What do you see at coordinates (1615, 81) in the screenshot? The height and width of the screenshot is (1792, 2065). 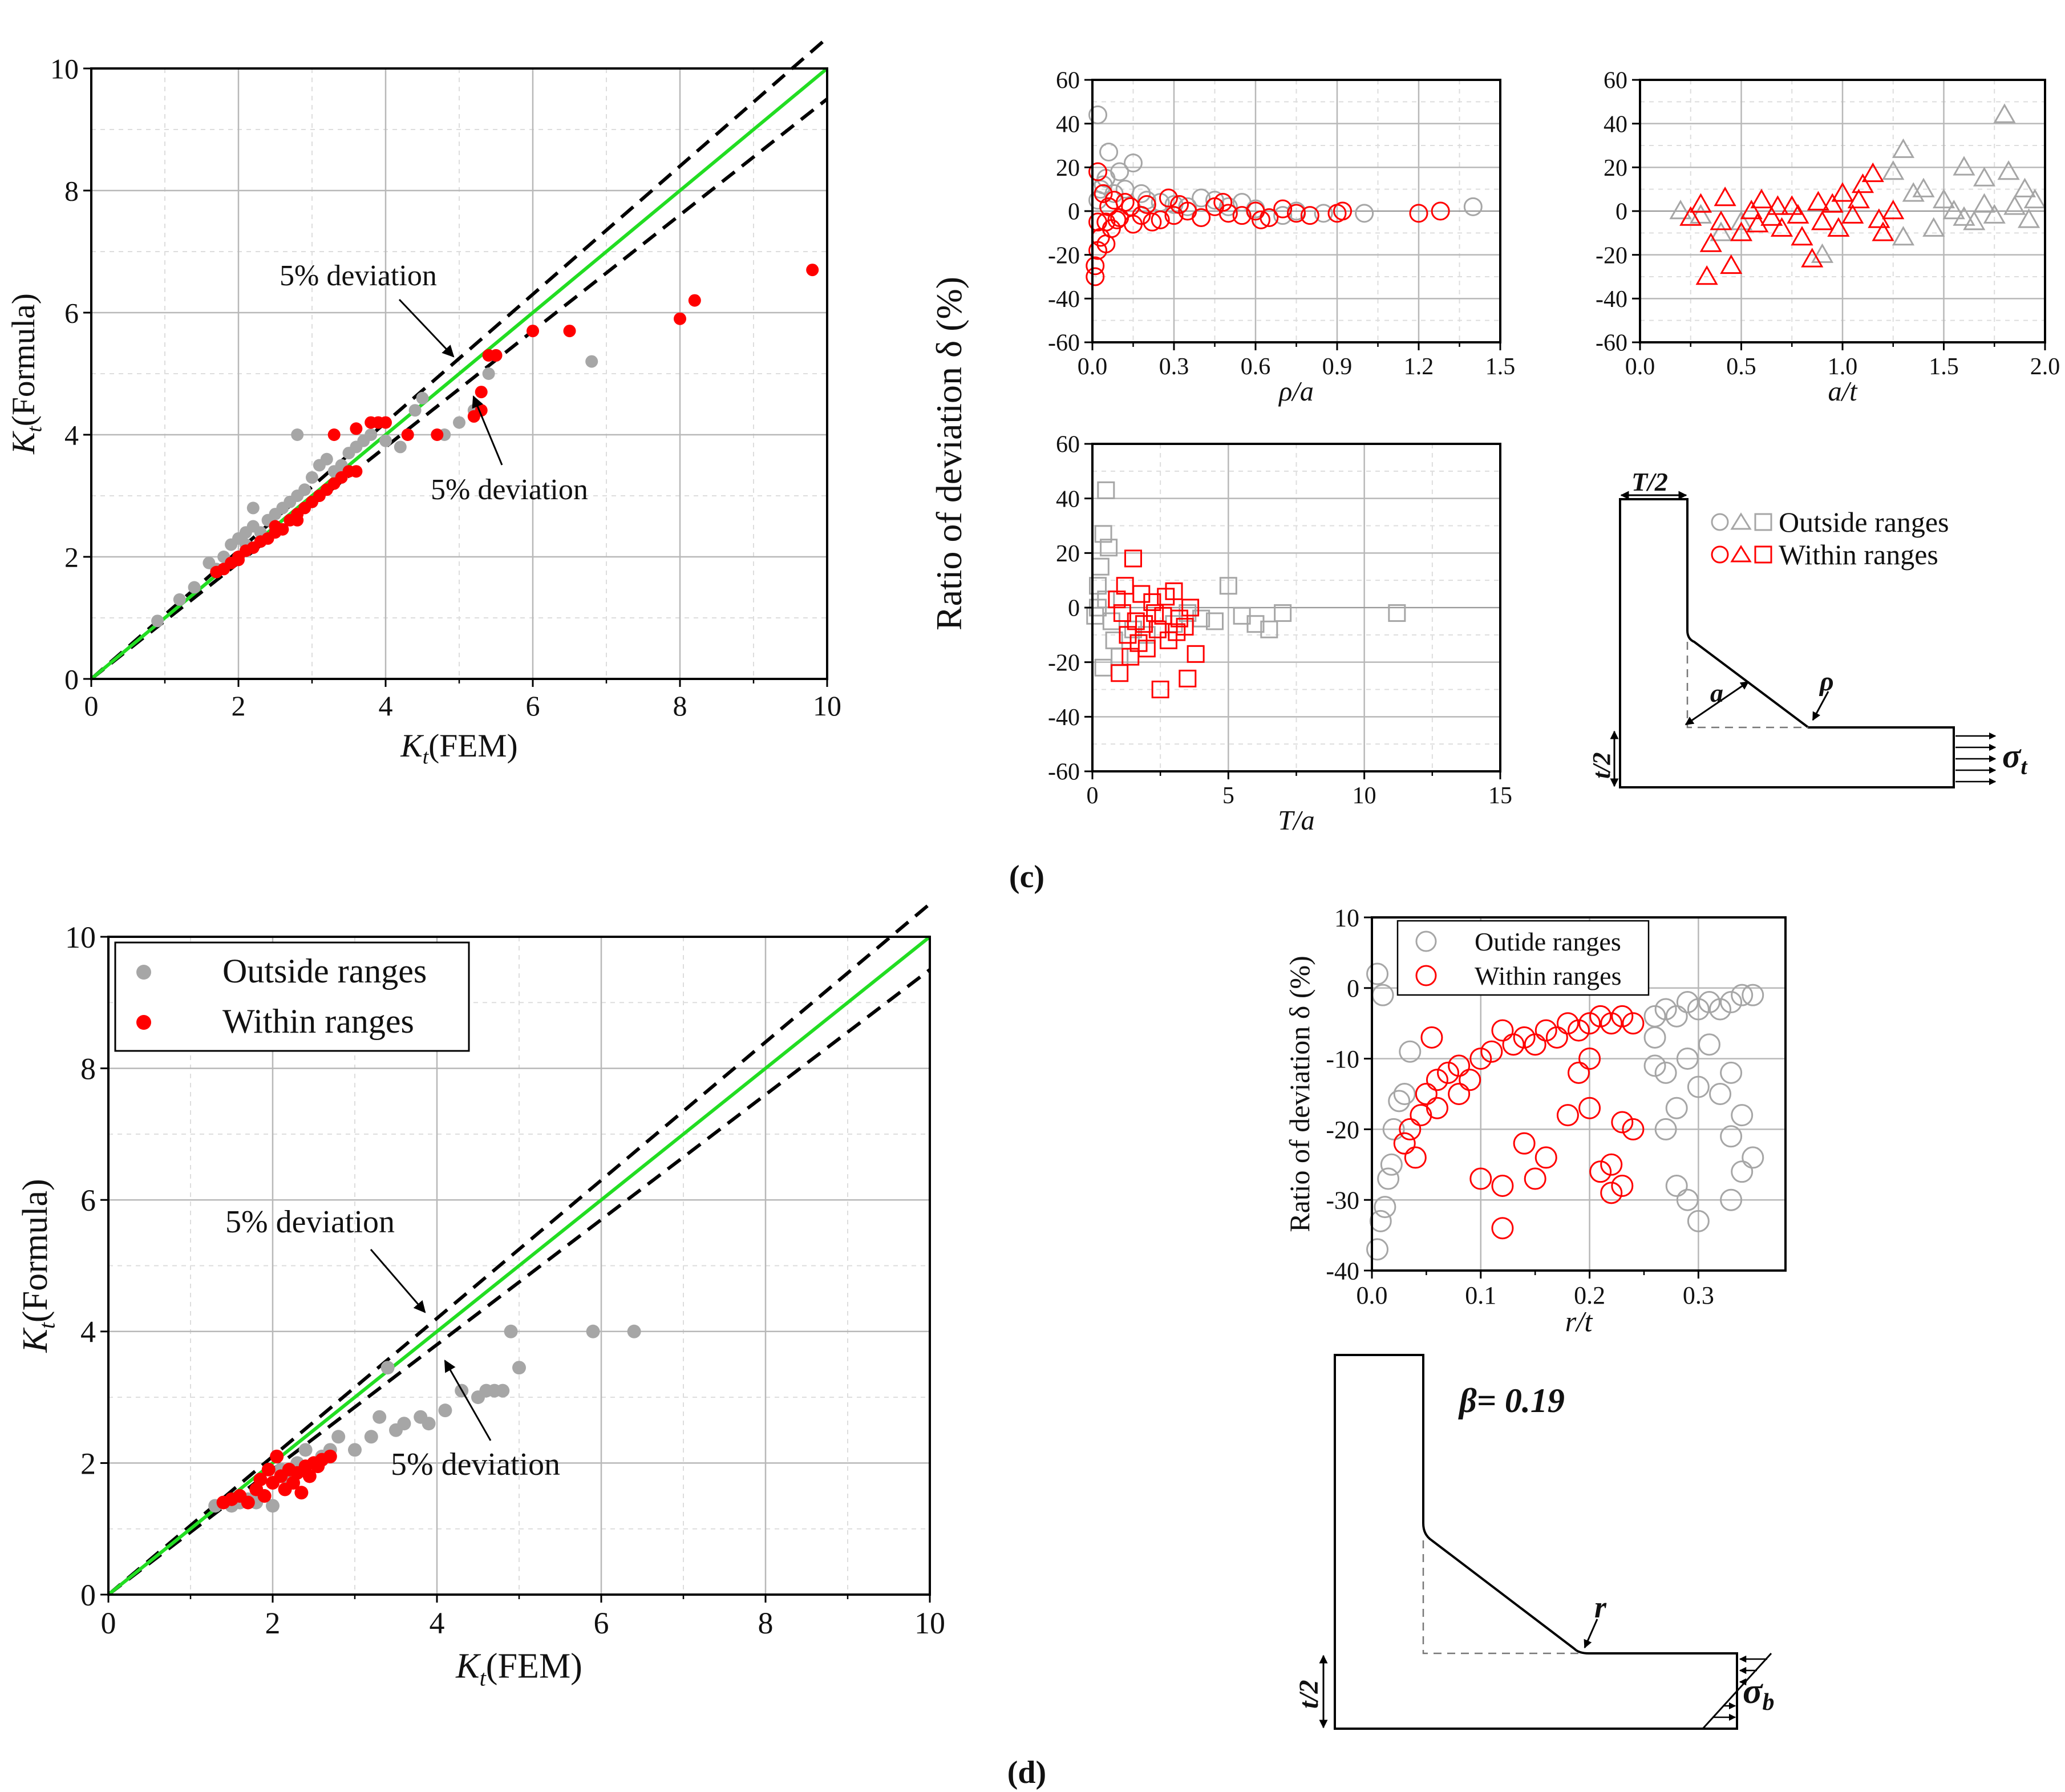 I see `y-tick-label: 60` at bounding box center [1615, 81].